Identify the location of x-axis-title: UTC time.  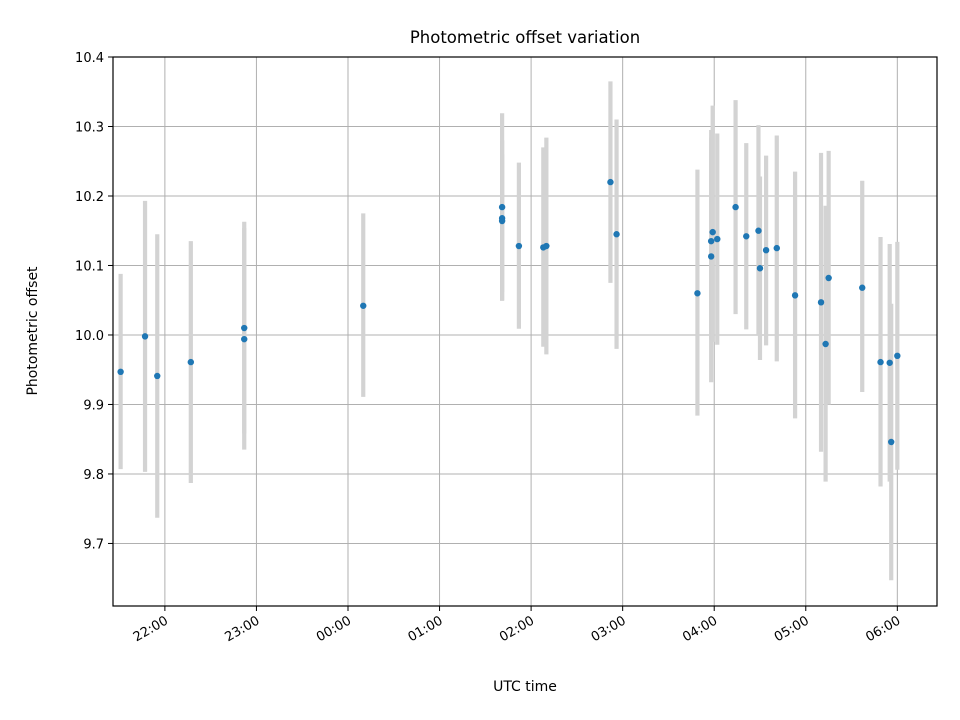
(525, 687).